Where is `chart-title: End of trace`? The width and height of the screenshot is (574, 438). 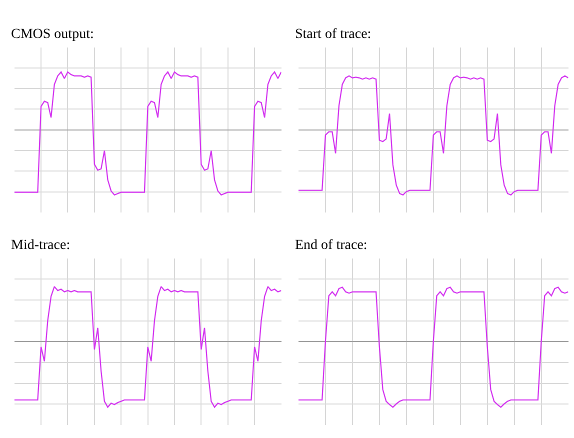
chart-title: End of trace is located at coordinates (331, 245).